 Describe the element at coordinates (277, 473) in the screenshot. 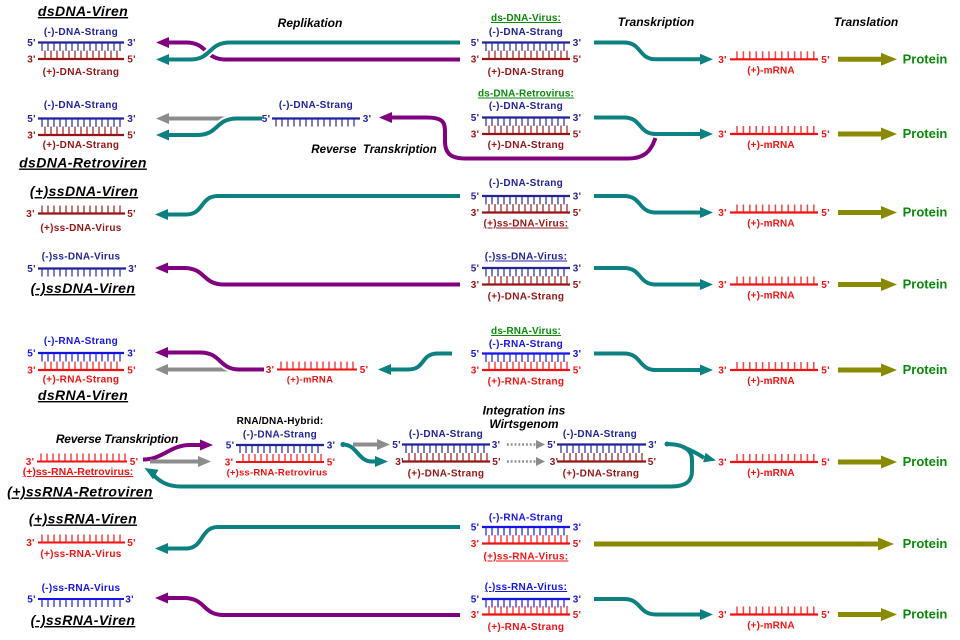

I see `svg-text: (+)ss-RNA-Retrovirus` at that location.